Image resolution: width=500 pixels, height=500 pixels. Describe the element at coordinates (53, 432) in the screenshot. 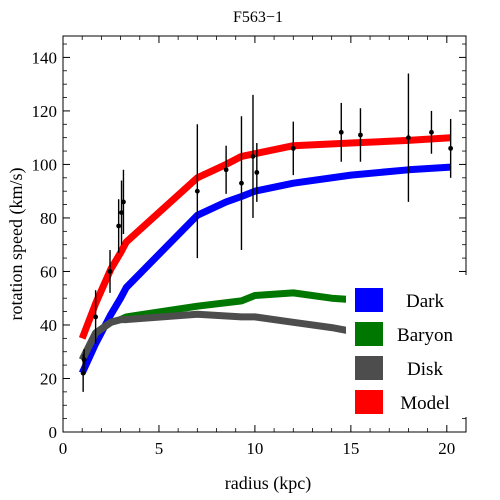

I see `y-tick-label: 0` at that location.